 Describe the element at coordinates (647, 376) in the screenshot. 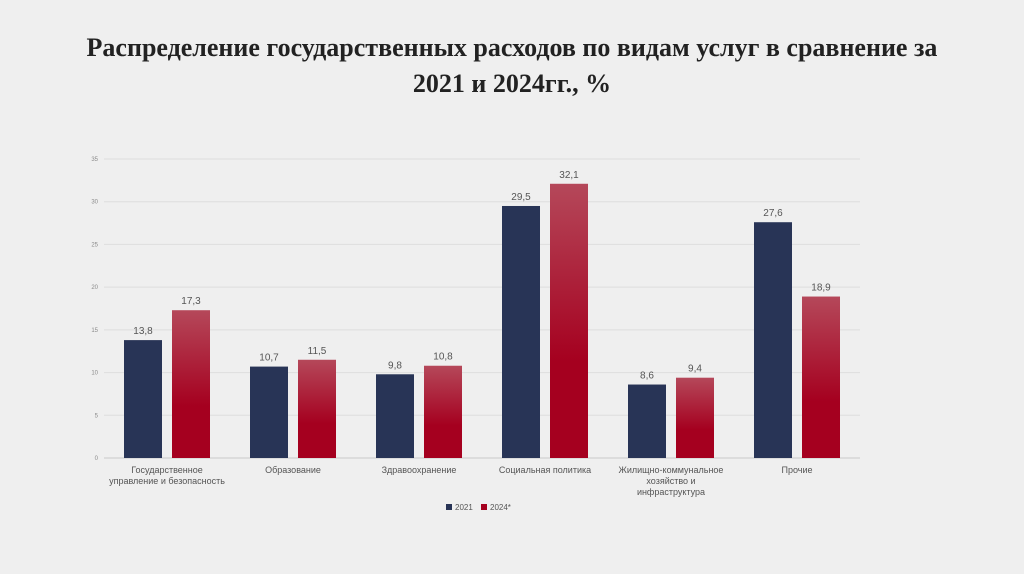

I see `data-label: 8,6` at that location.